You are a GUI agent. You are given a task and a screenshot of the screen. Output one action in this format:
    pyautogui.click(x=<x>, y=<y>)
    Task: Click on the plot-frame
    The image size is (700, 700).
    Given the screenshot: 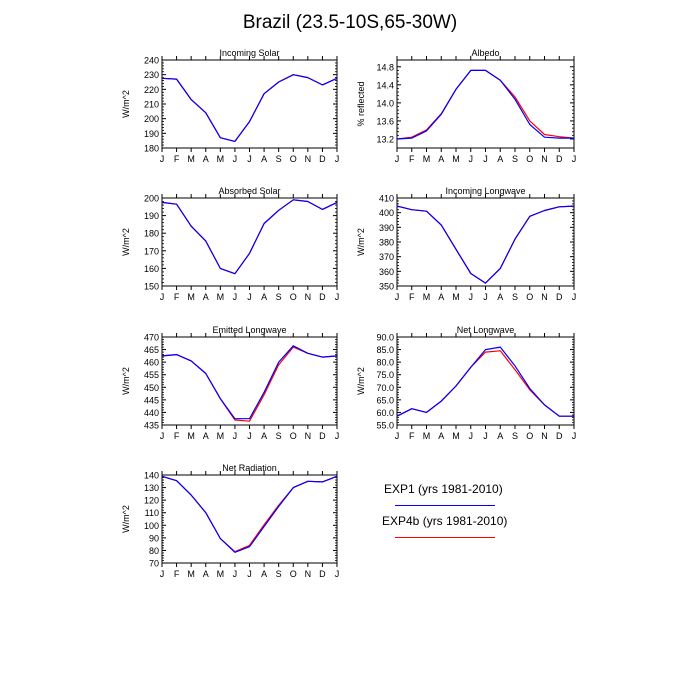 What is the action you would take?
    pyautogui.click(x=249, y=104)
    